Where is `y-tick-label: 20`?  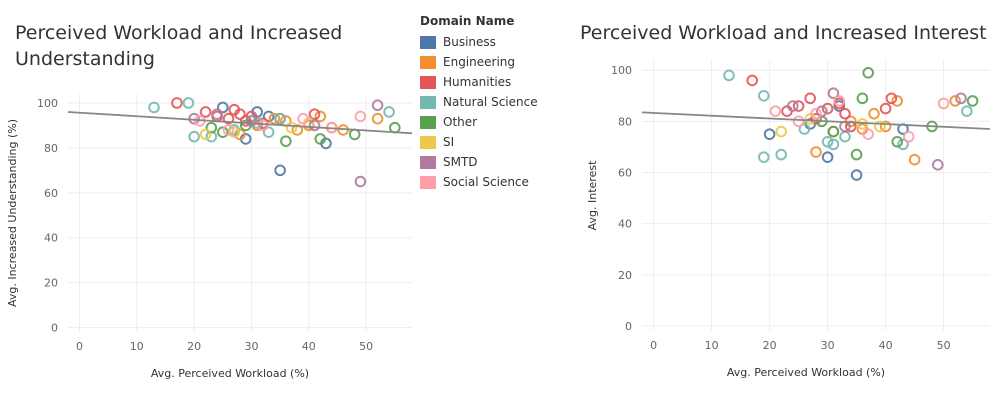 y-tick-label: 20 is located at coordinates (625, 275).